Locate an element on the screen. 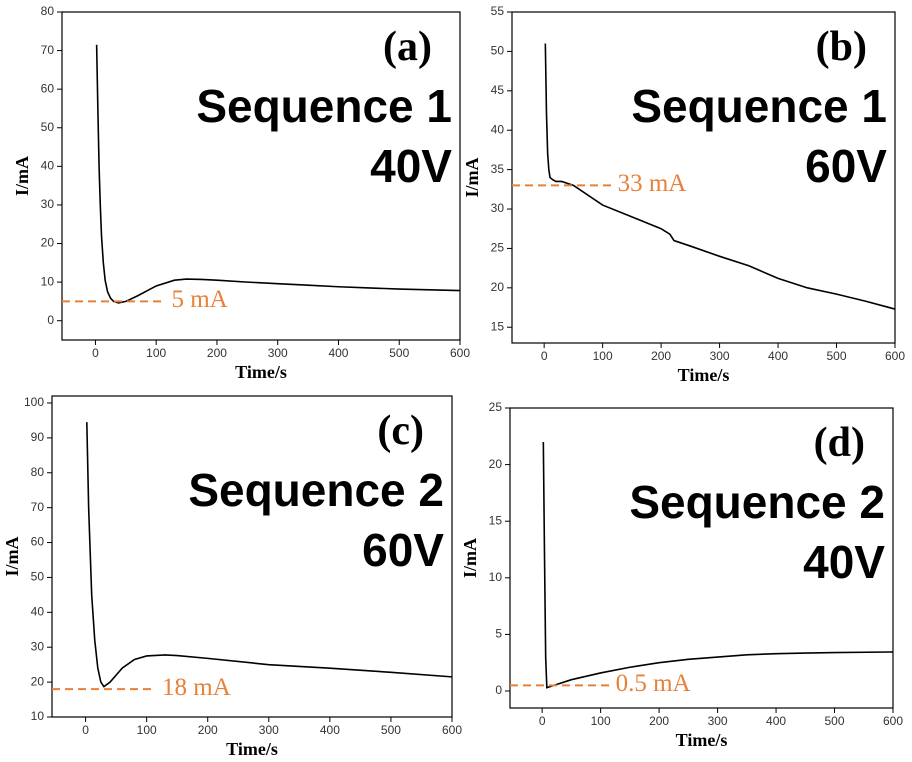 The height and width of the screenshot is (762, 912). reference-label: 5 mA is located at coordinates (199, 299).